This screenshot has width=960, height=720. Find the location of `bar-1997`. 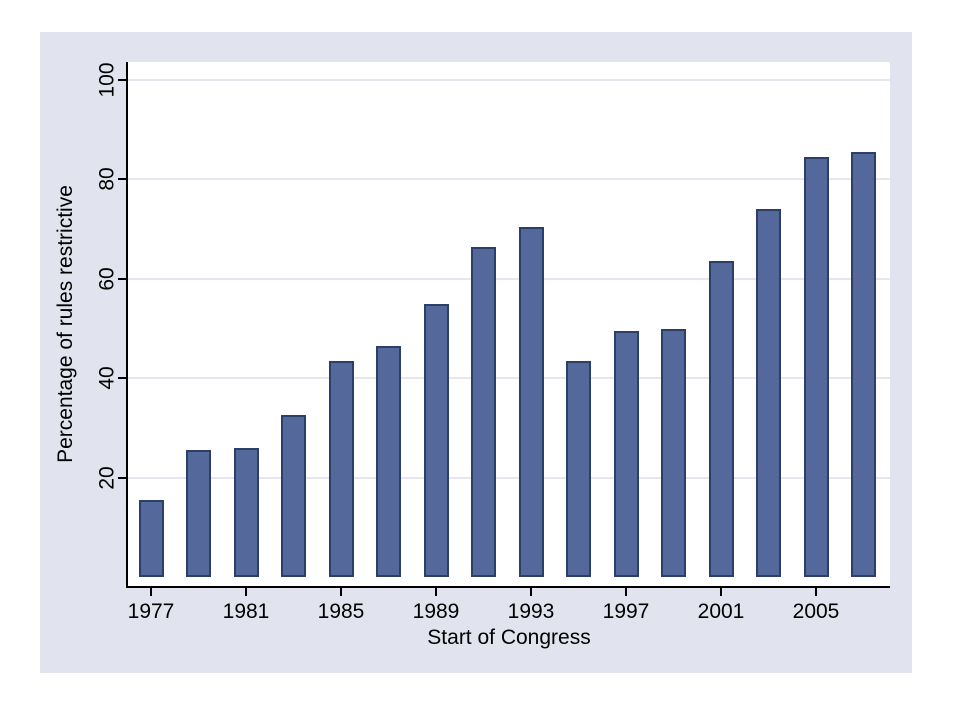

bar-1997 is located at coordinates (626, 454).